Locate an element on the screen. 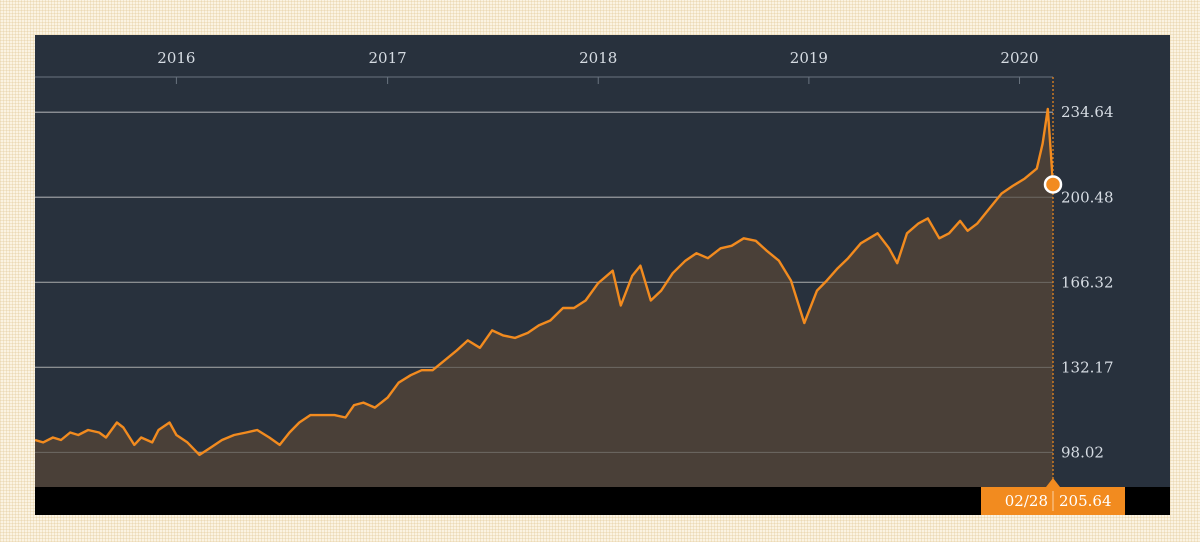 The image size is (1200, 542). y-tick-label: 98.02 is located at coordinates (1082, 452).